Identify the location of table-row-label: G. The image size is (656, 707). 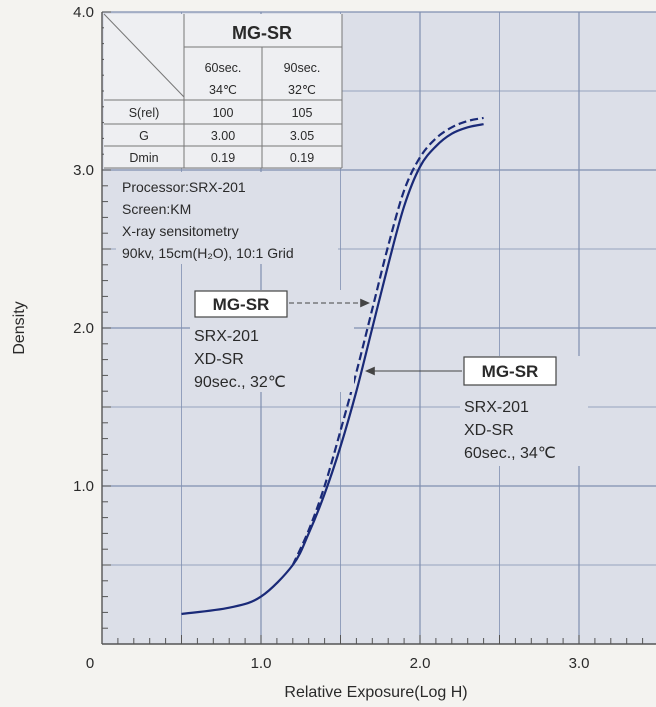
(144, 136).